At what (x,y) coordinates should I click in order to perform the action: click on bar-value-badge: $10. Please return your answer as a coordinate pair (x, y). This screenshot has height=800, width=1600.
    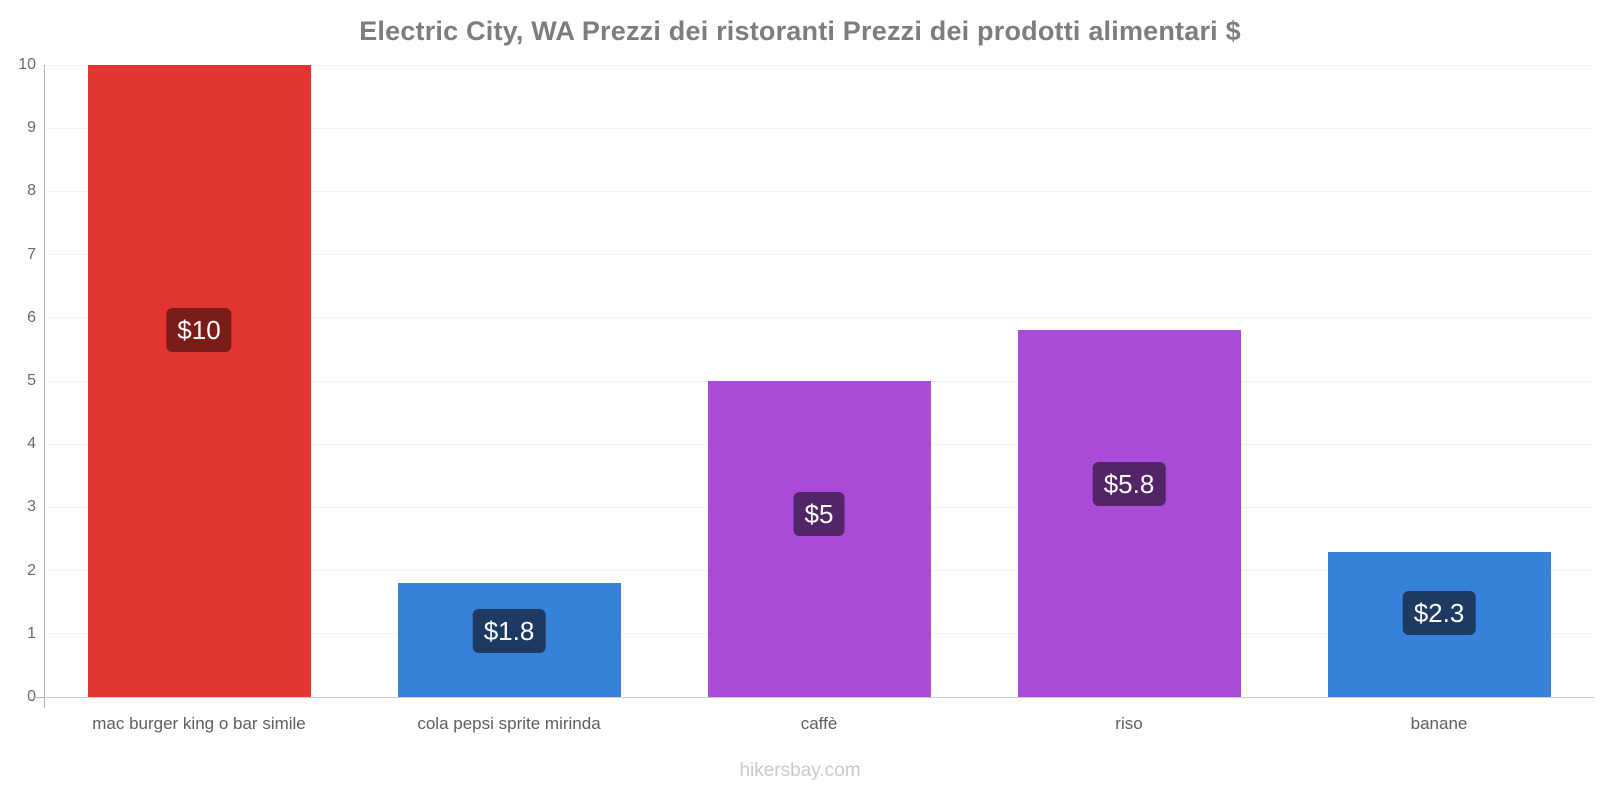
    Looking at the image, I should click on (199, 330).